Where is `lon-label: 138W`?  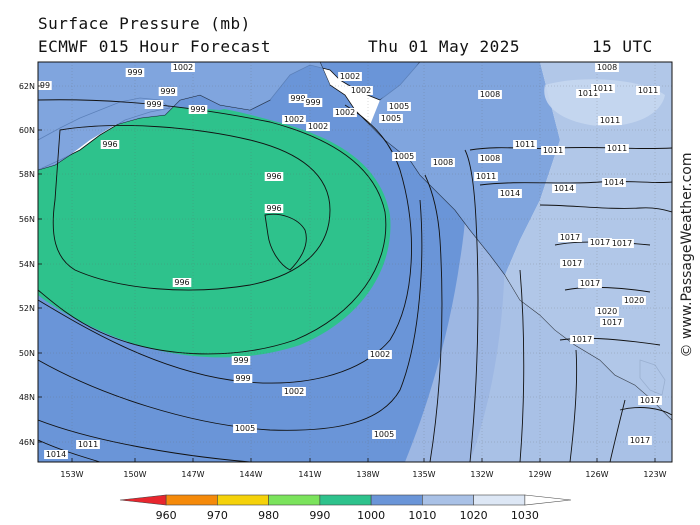
lon-label: 138W is located at coordinates (367, 474).